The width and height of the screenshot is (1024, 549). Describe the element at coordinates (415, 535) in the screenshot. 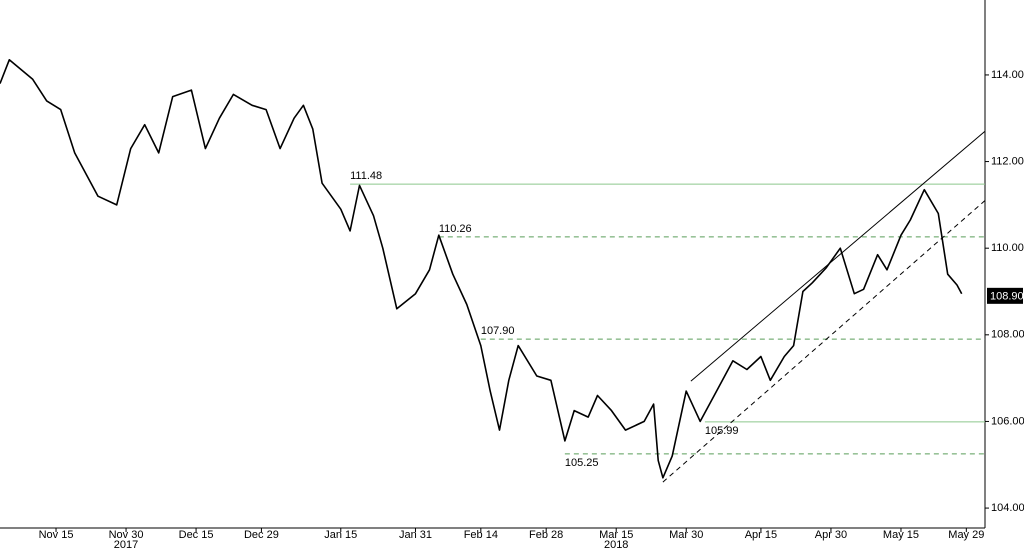

I see `x-tick-label: Jan 31` at that location.